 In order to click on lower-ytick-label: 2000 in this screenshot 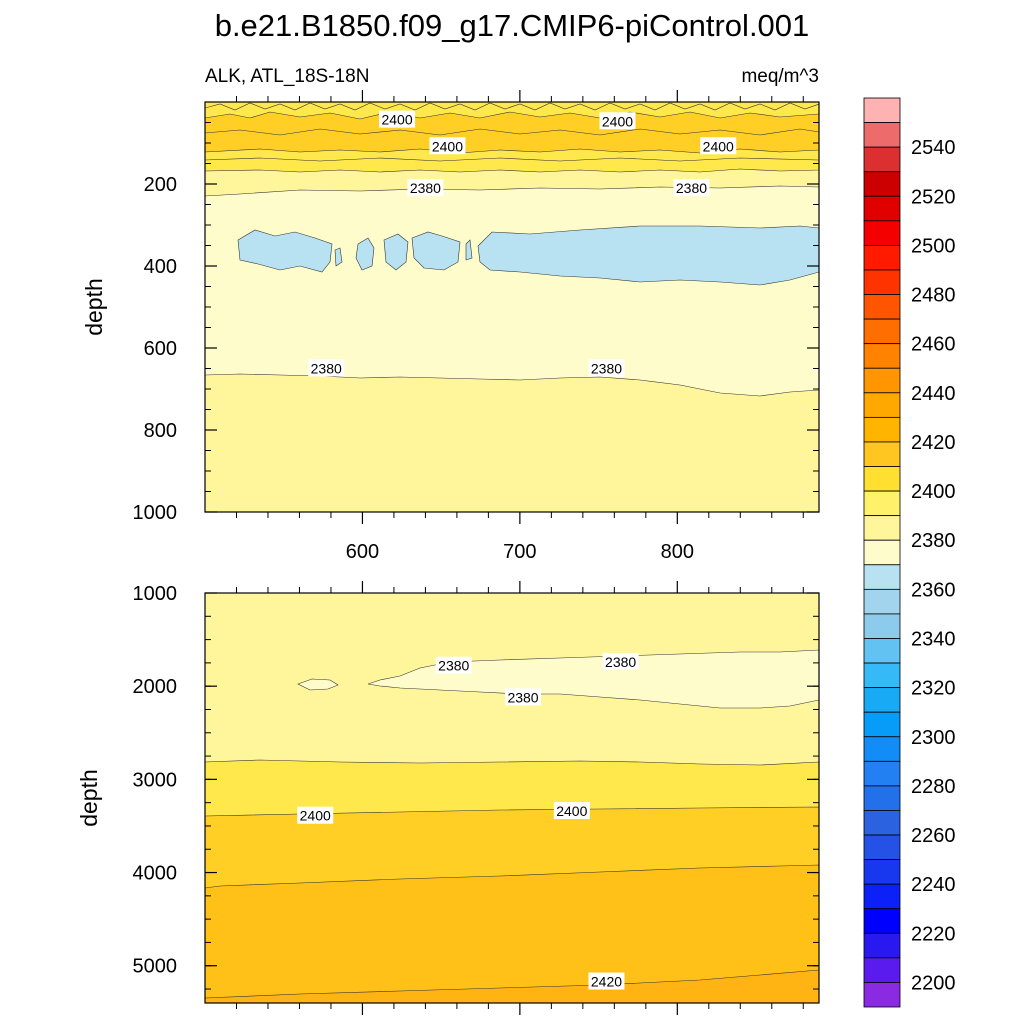, I will do `click(155, 687)`.